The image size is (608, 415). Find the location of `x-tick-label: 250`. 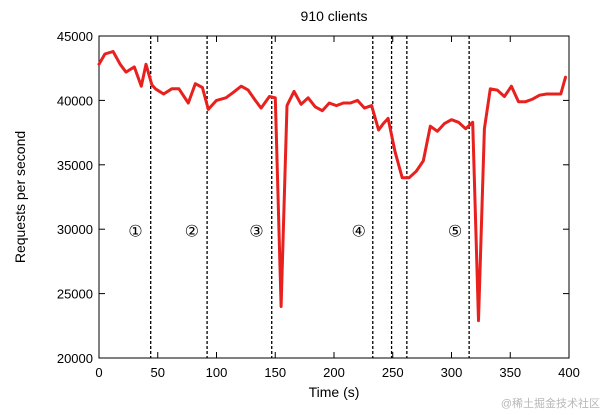

x-tick-label: 250 is located at coordinates (393, 372).